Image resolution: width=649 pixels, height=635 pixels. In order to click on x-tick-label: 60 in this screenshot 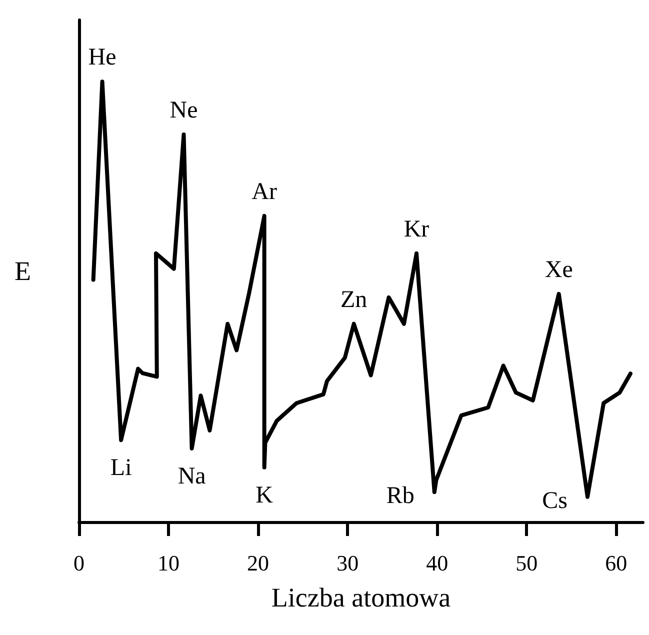, I will do `click(616, 563)`.